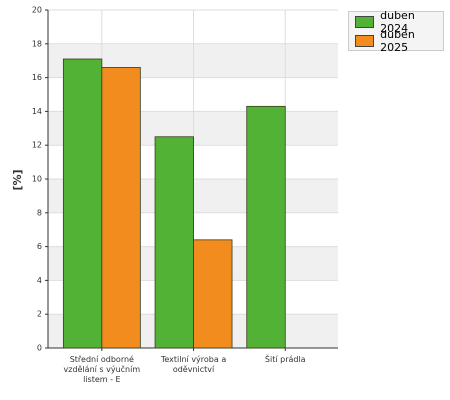 Image resolution: width=450 pixels, height=400 pixels. I want to click on y-tick-label: 4, so click(39, 280).